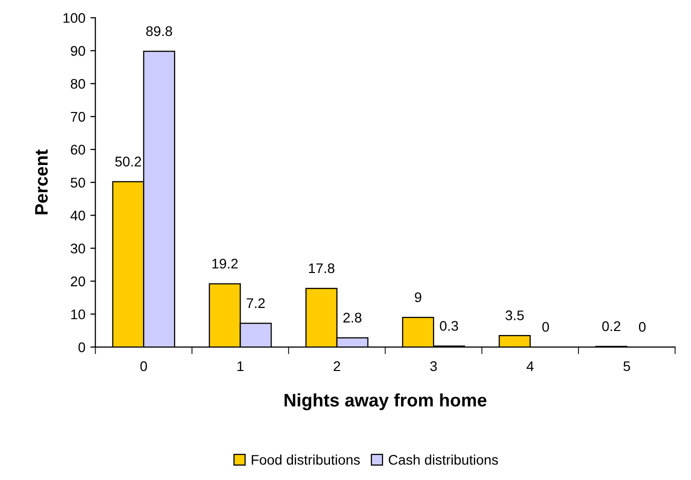  Describe the element at coordinates (78, 117) in the screenshot. I see `y-tick-label: 70` at that location.